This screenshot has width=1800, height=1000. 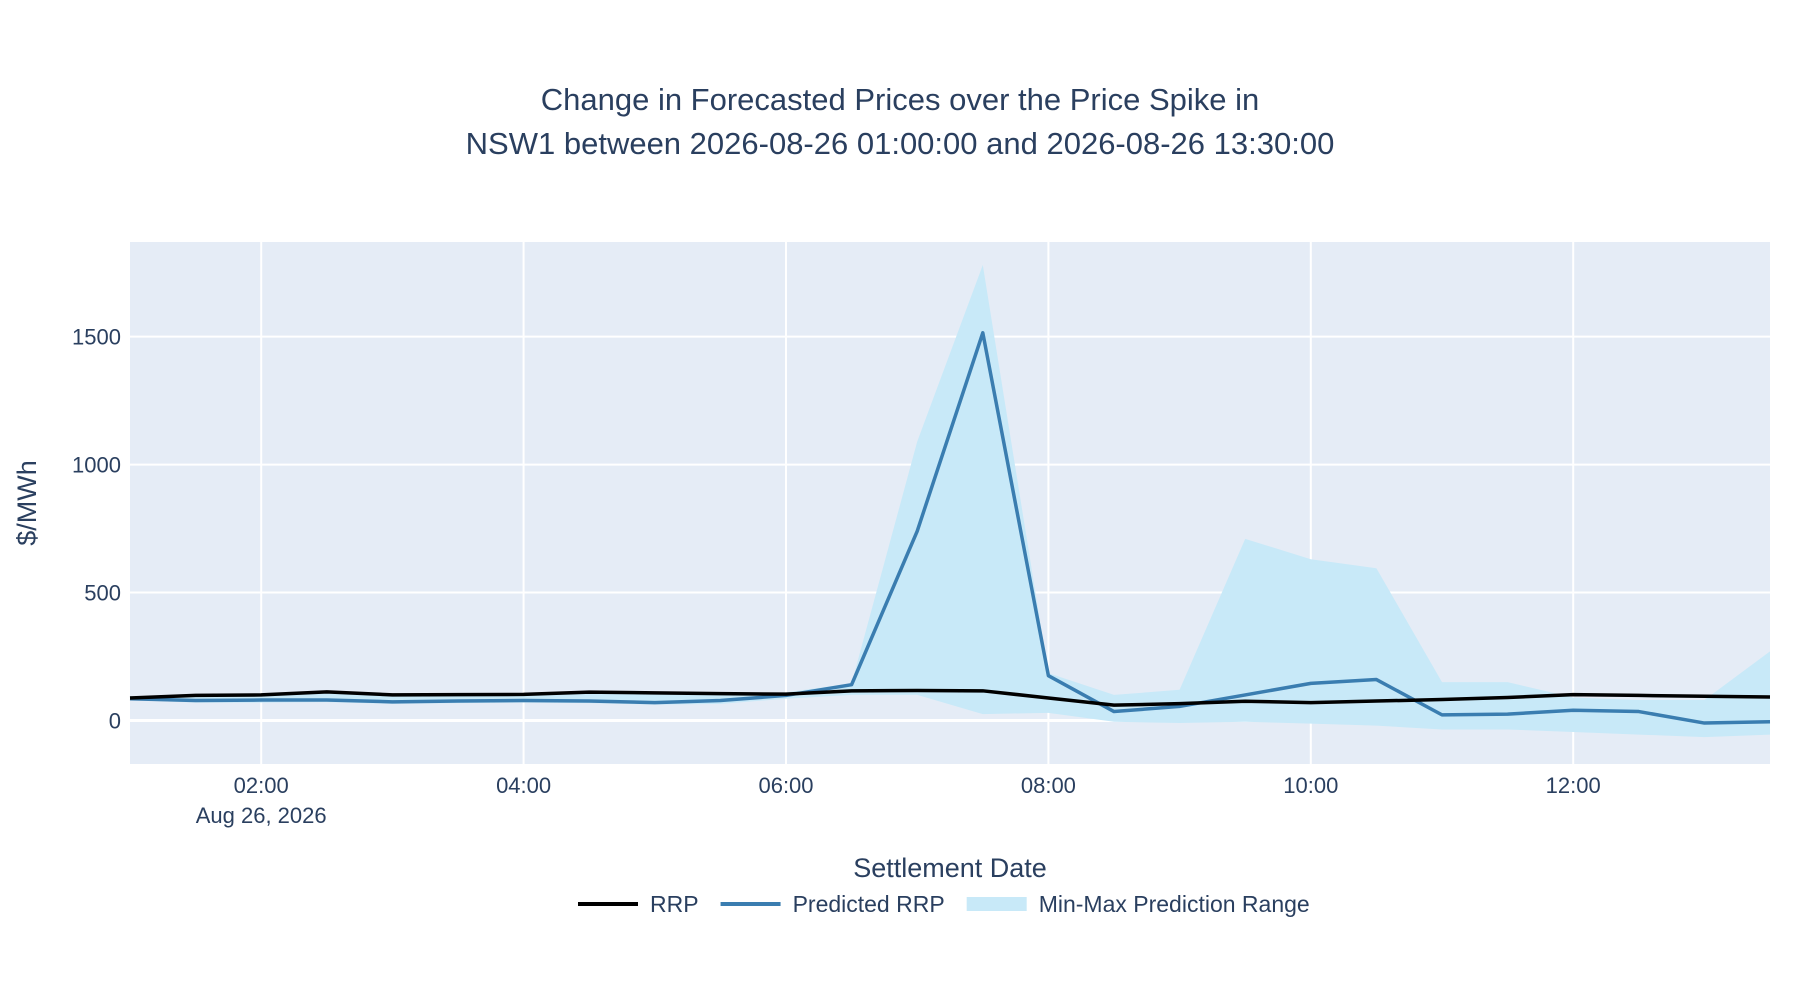 What do you see at coordinates (96, 529) in the screenshot?
I see `y-axis-ticks: 0 500 1000 1500` at bounding box center [96, 529].